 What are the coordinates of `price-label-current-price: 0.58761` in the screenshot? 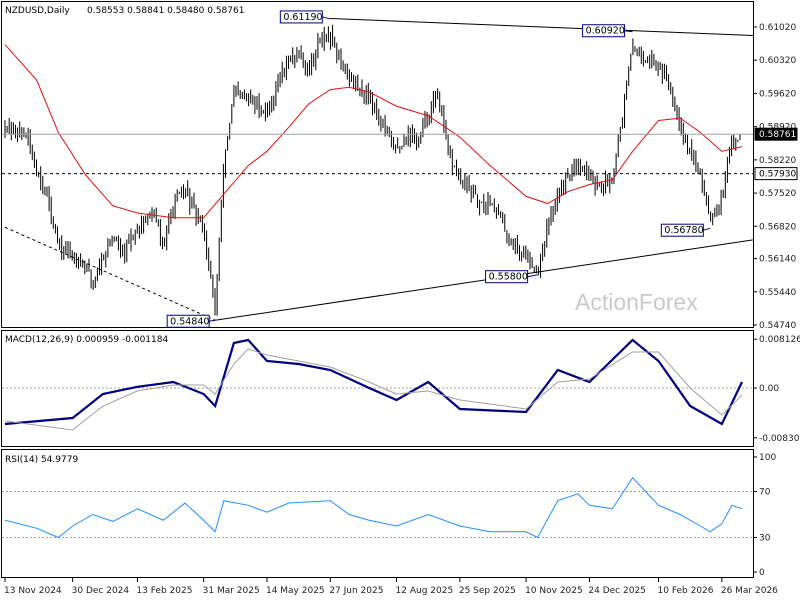 It's located at (776, 134).